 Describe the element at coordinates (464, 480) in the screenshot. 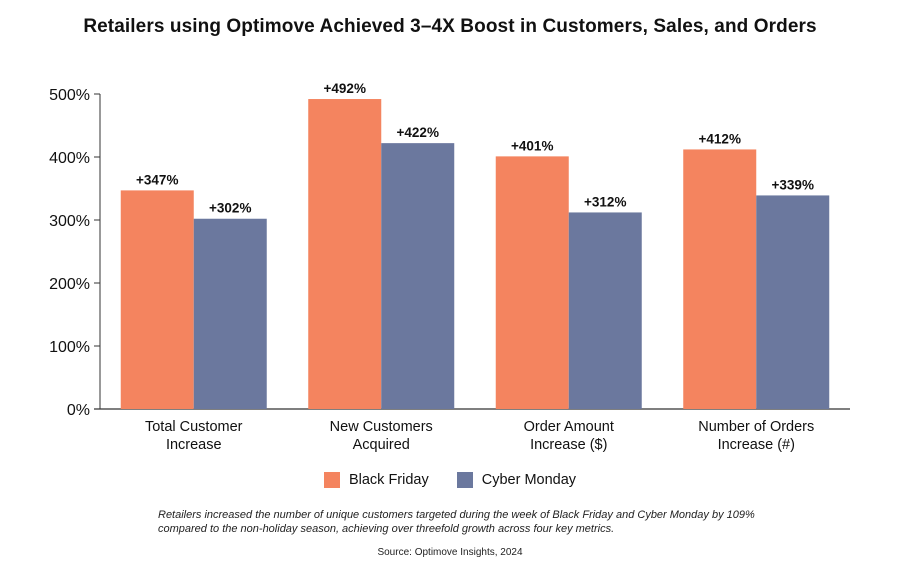

I see `legend-swatch-cyber-monday` at that location.